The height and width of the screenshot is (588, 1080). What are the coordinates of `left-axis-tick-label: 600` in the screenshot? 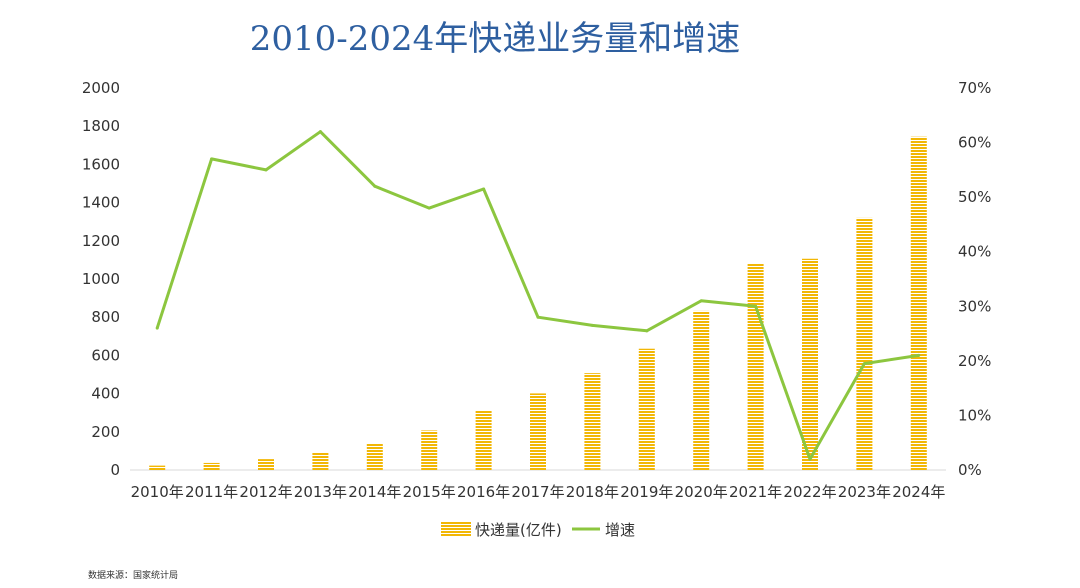 It's located at (105, 355).